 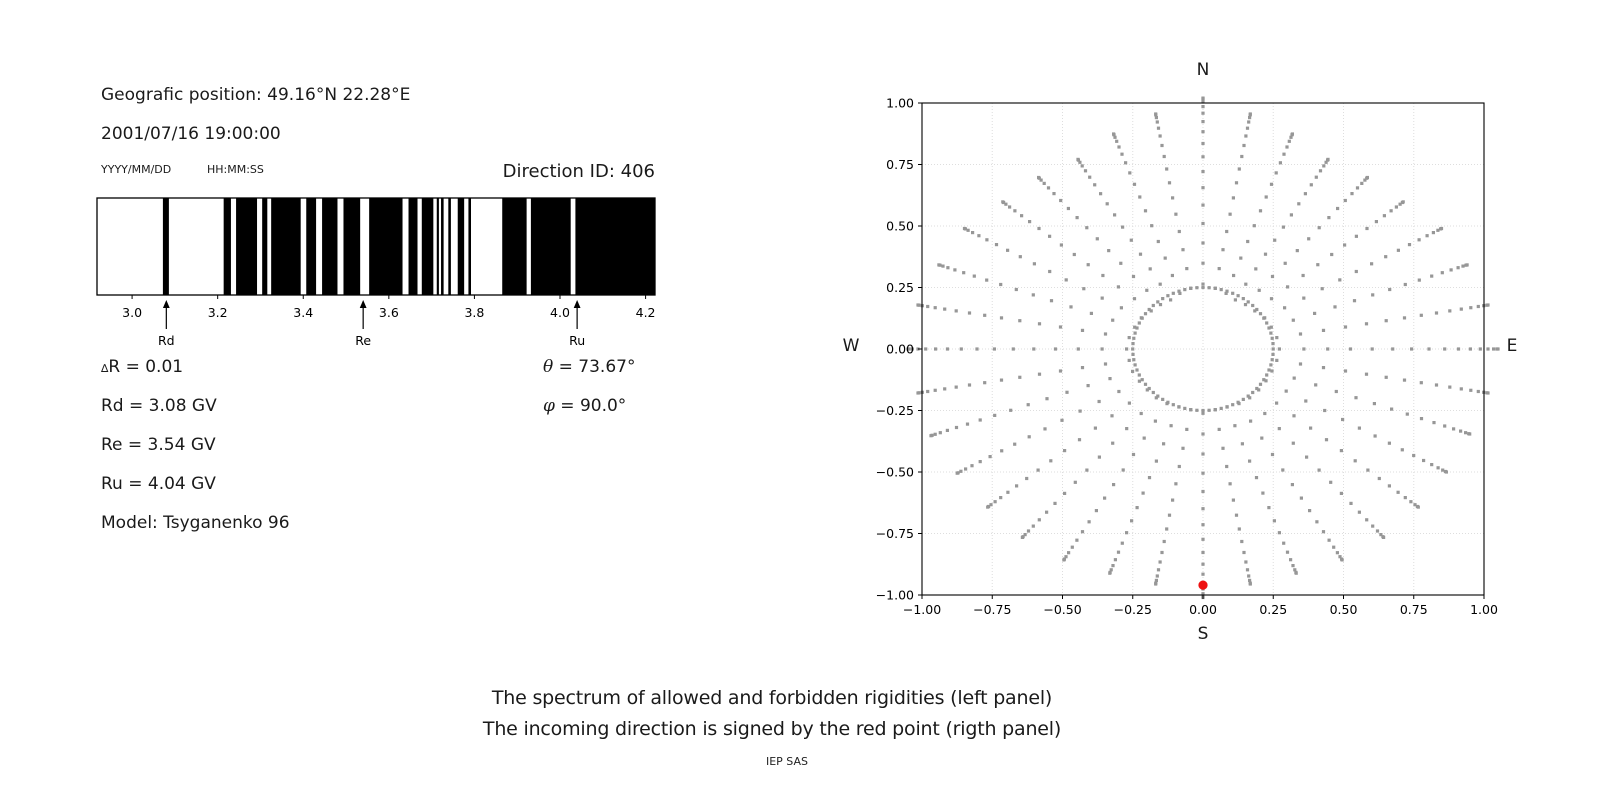 I want to click on direction-id-label: Direction ID: 406, so click(x=578, y=171).